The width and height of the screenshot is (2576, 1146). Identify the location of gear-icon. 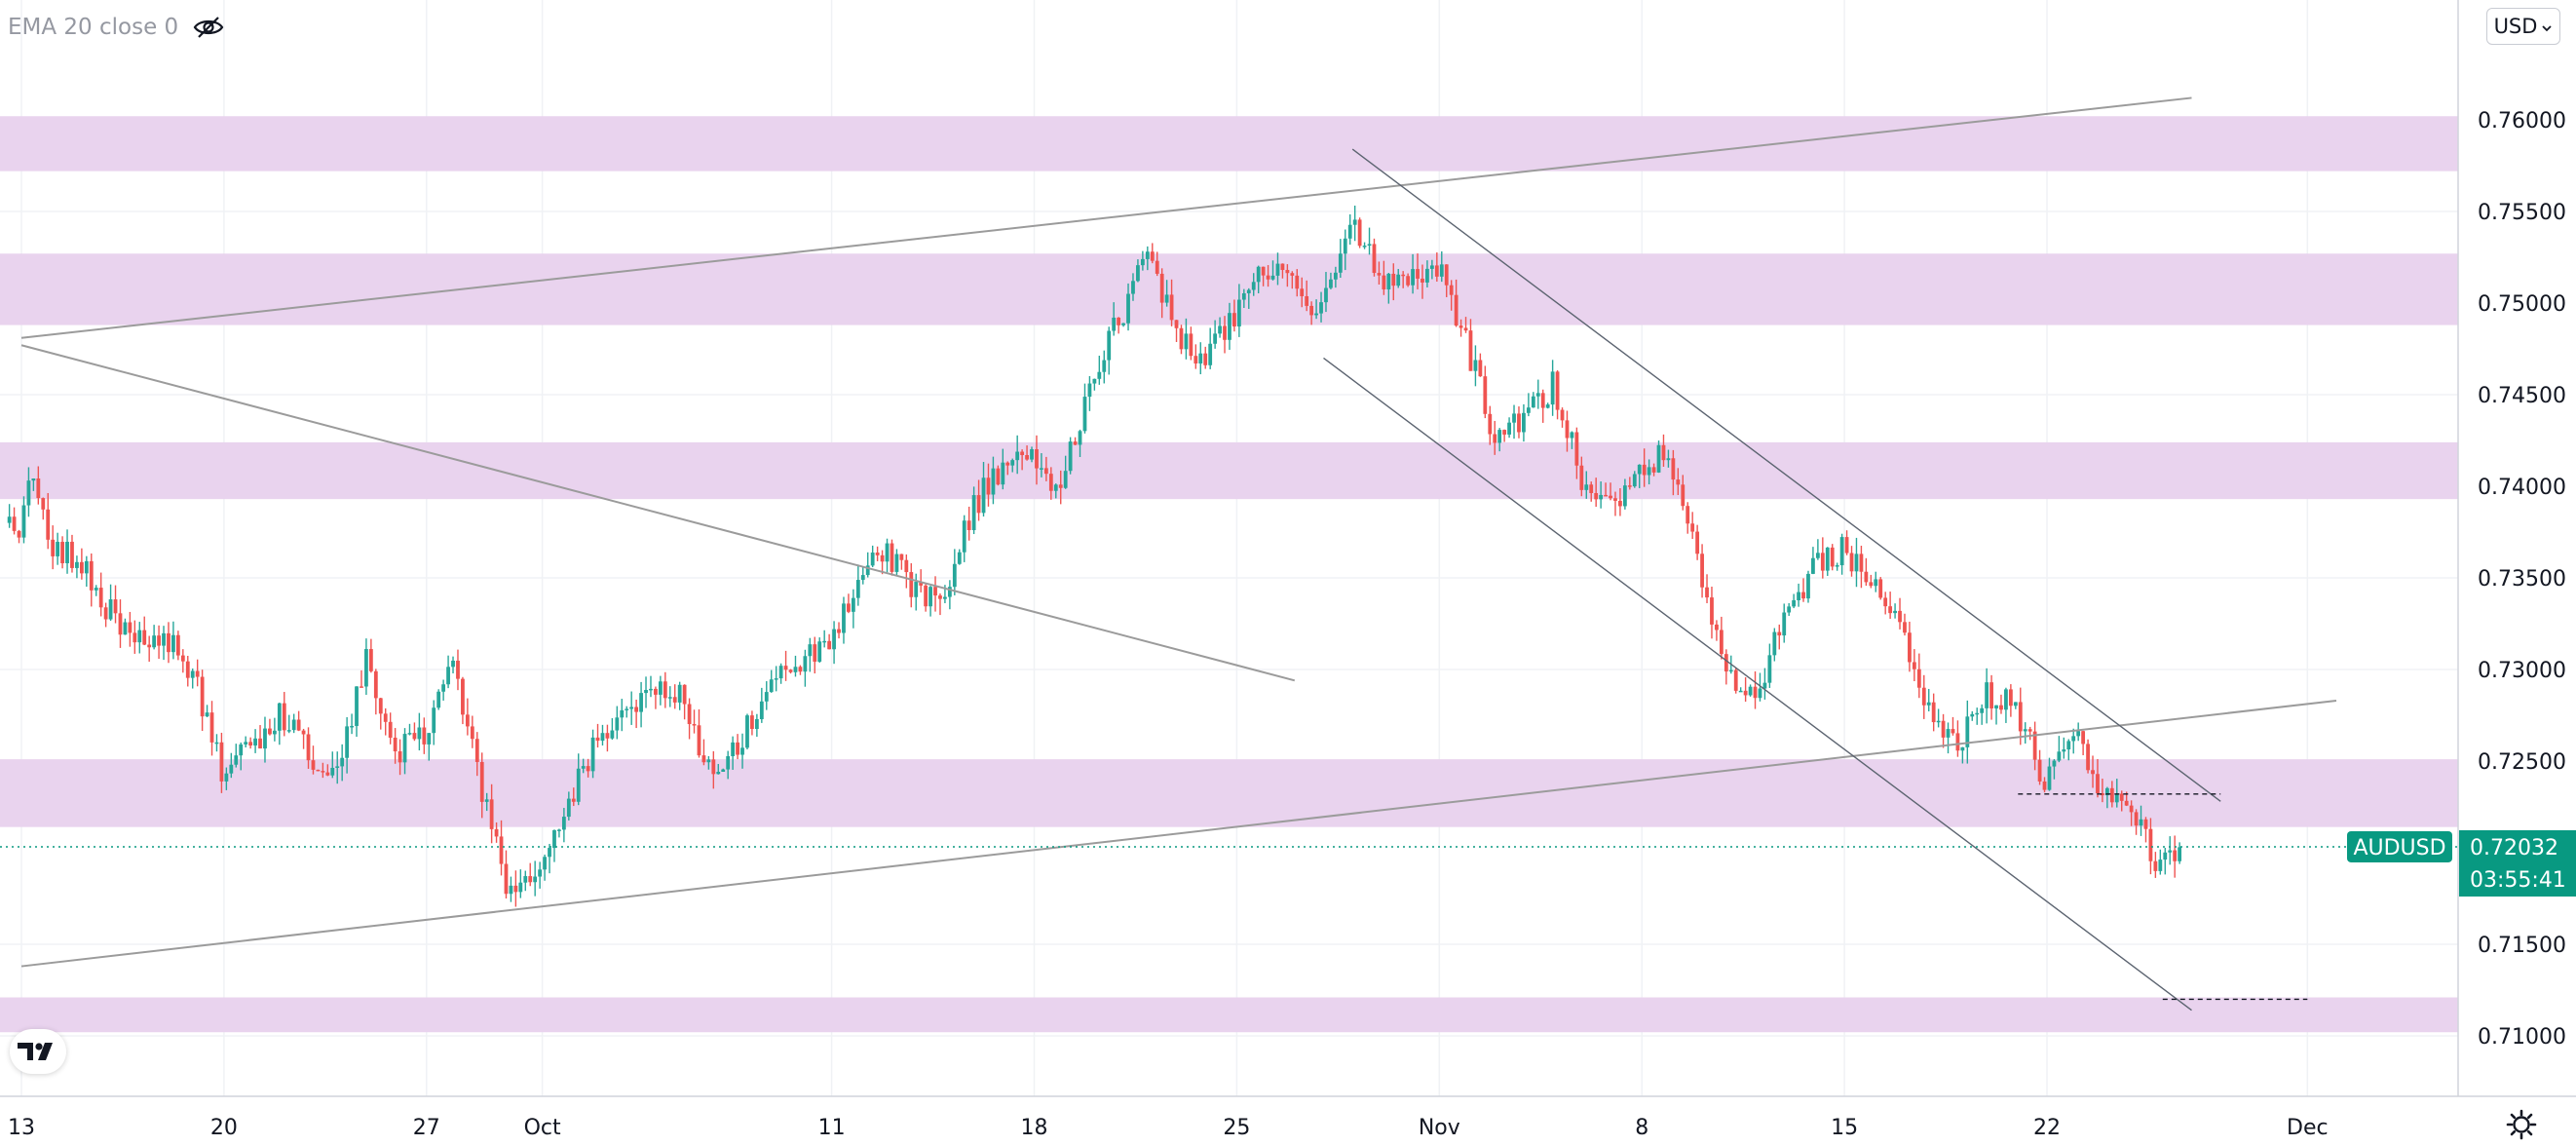
(2521, 1127).